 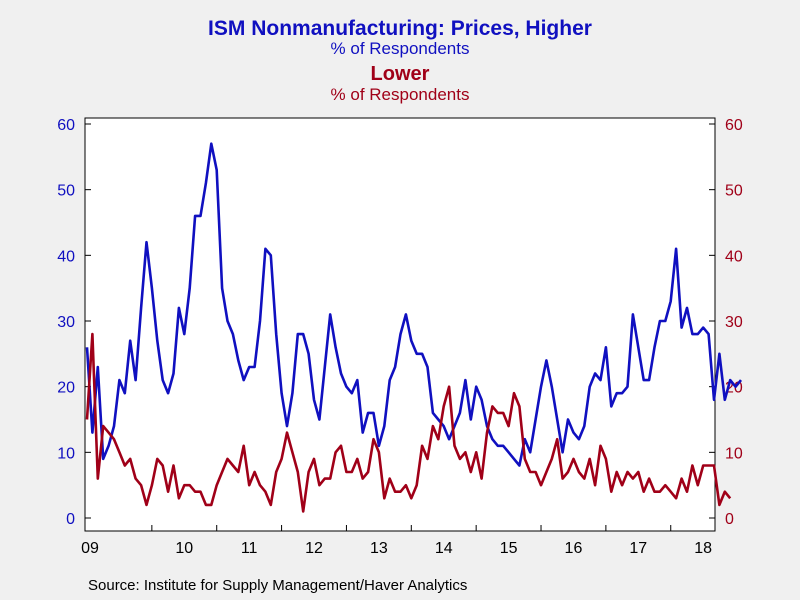 What do you see at coordinates (734, 191) in the screenshot?
I see `y-right-tick-label: 50` at bounding box center [734, 191].